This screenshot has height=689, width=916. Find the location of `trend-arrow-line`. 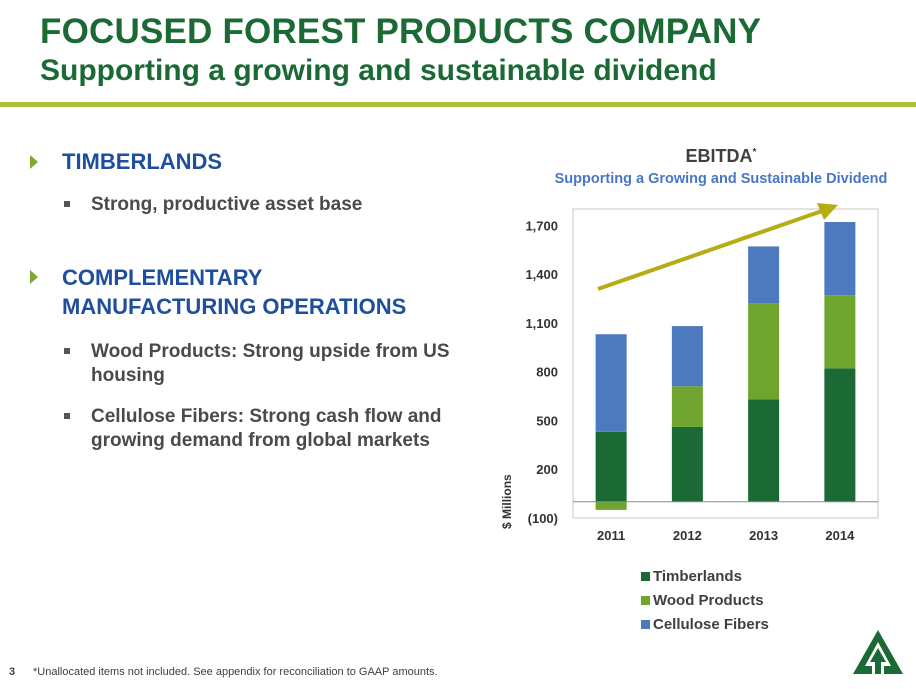

trend-arrow-line is located at coordinates (710, 250).